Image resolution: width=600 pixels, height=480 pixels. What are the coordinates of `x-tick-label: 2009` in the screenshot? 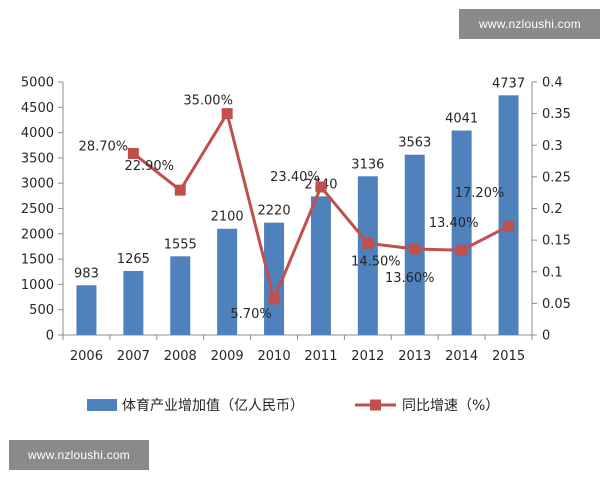 It's located at (227, 356).